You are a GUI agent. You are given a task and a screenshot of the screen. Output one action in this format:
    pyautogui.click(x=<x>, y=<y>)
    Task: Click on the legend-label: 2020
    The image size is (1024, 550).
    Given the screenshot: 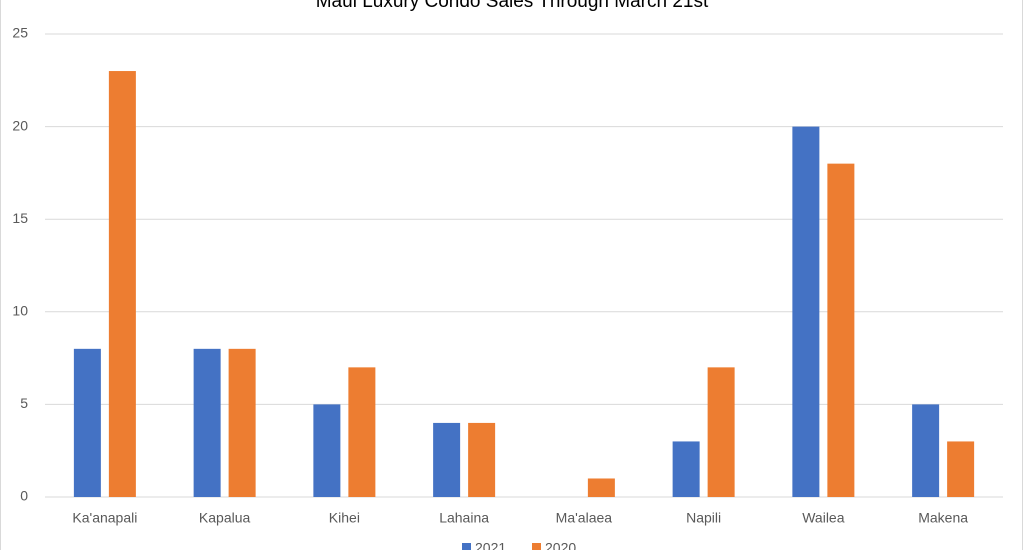 What is the action you would take?
    pyautogui.click(x=560, y=545)
    